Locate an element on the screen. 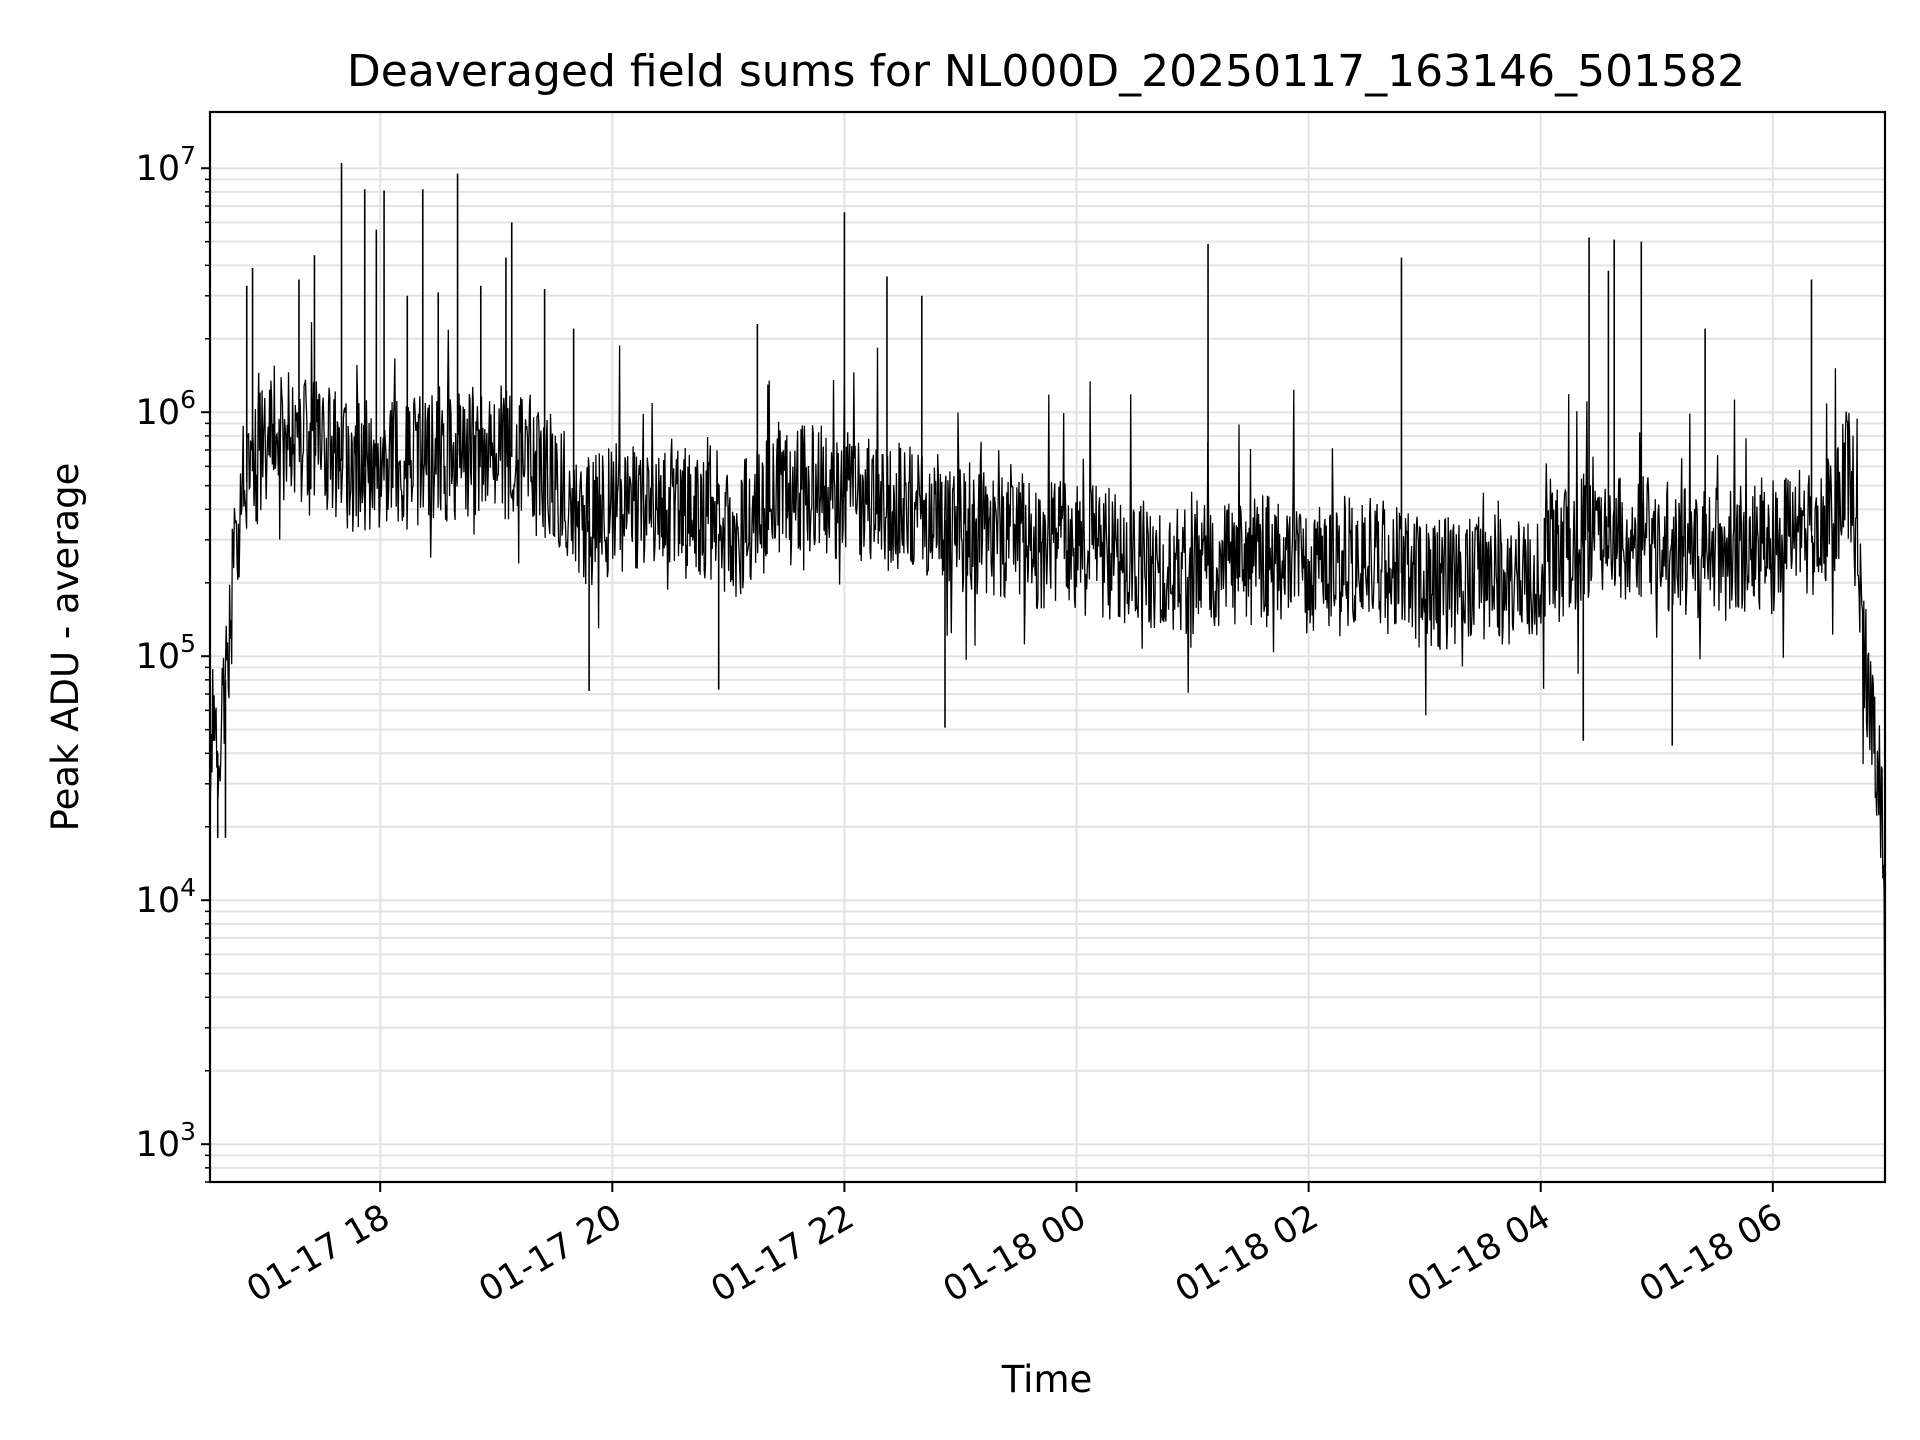 This screenshot has height=1440, width=1920. y-tick-label: 10⁴ is located at coordinates (166, 897).